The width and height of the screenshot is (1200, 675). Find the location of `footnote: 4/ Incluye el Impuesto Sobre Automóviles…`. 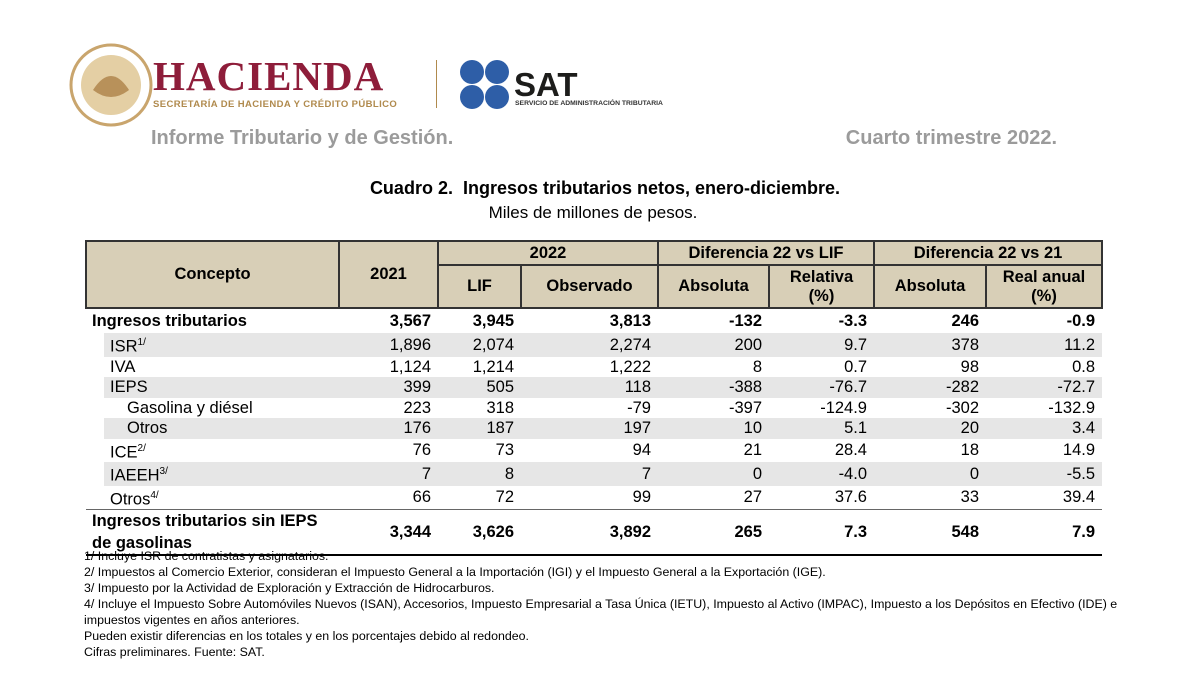

footnote: 4/ Incluye el Impuesto Sobre Automóviles… is located at coordinates (601, 612).